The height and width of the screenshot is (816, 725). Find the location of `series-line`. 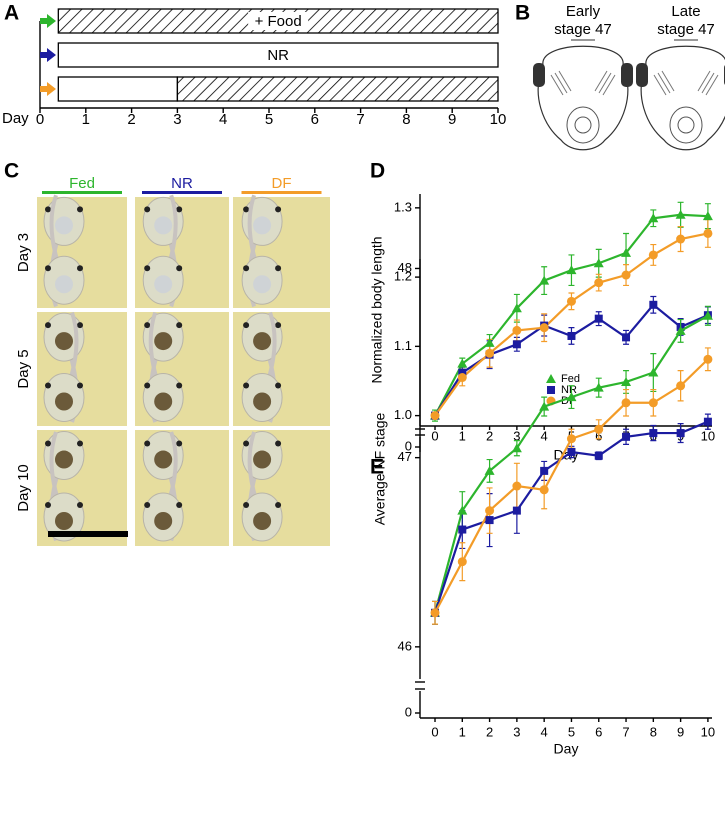

series-line is located at coordinates (571, 464).